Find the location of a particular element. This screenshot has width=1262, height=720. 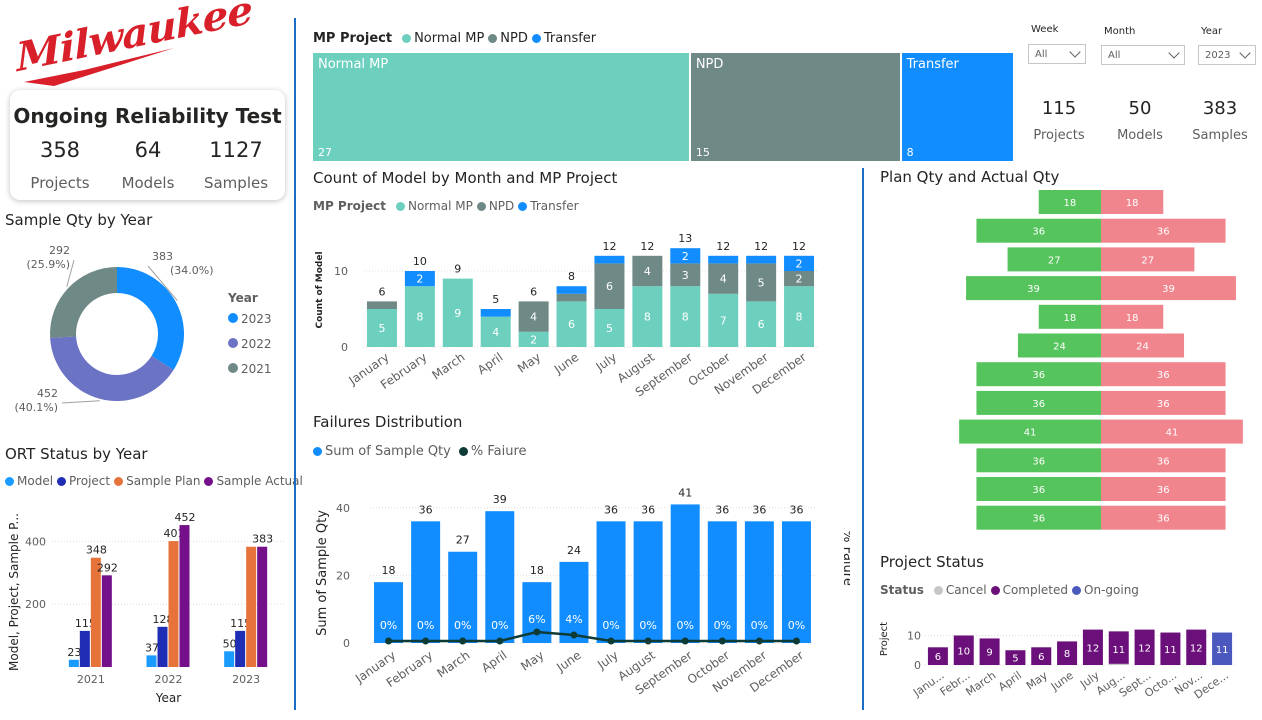

year-slicer: 2023 is located at coordinates (1227, 55).